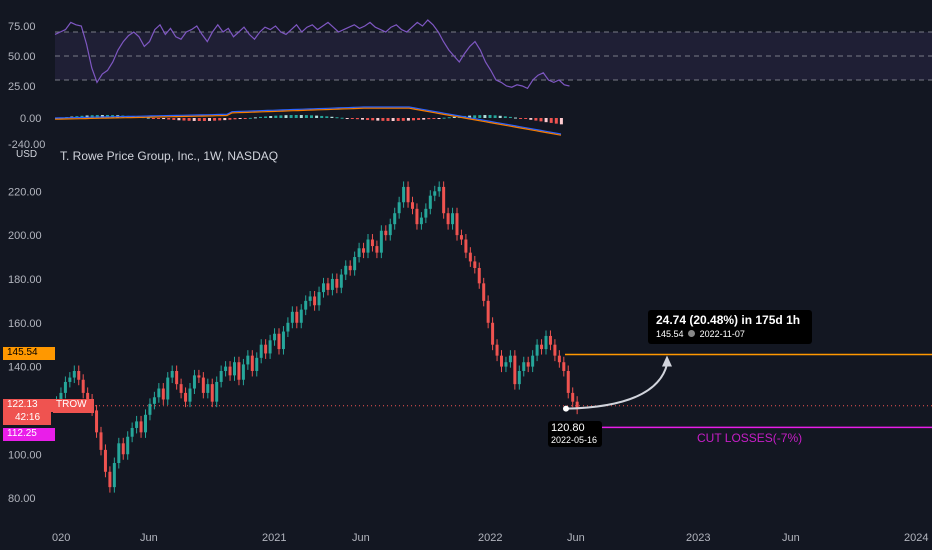  I want to click on stop-level-label: CUT LOSSES(-7%), so click(750, 438).